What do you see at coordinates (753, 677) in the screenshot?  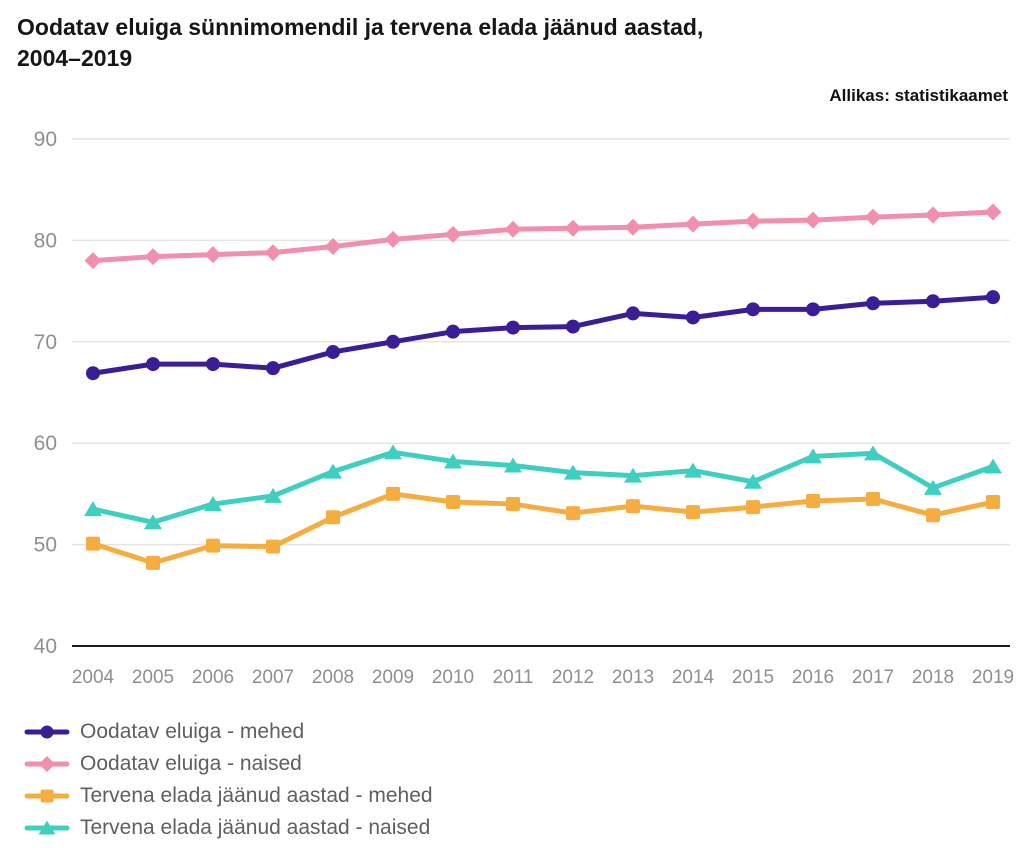 I see `svg-text: 2015` at bounding box center [753, 677].